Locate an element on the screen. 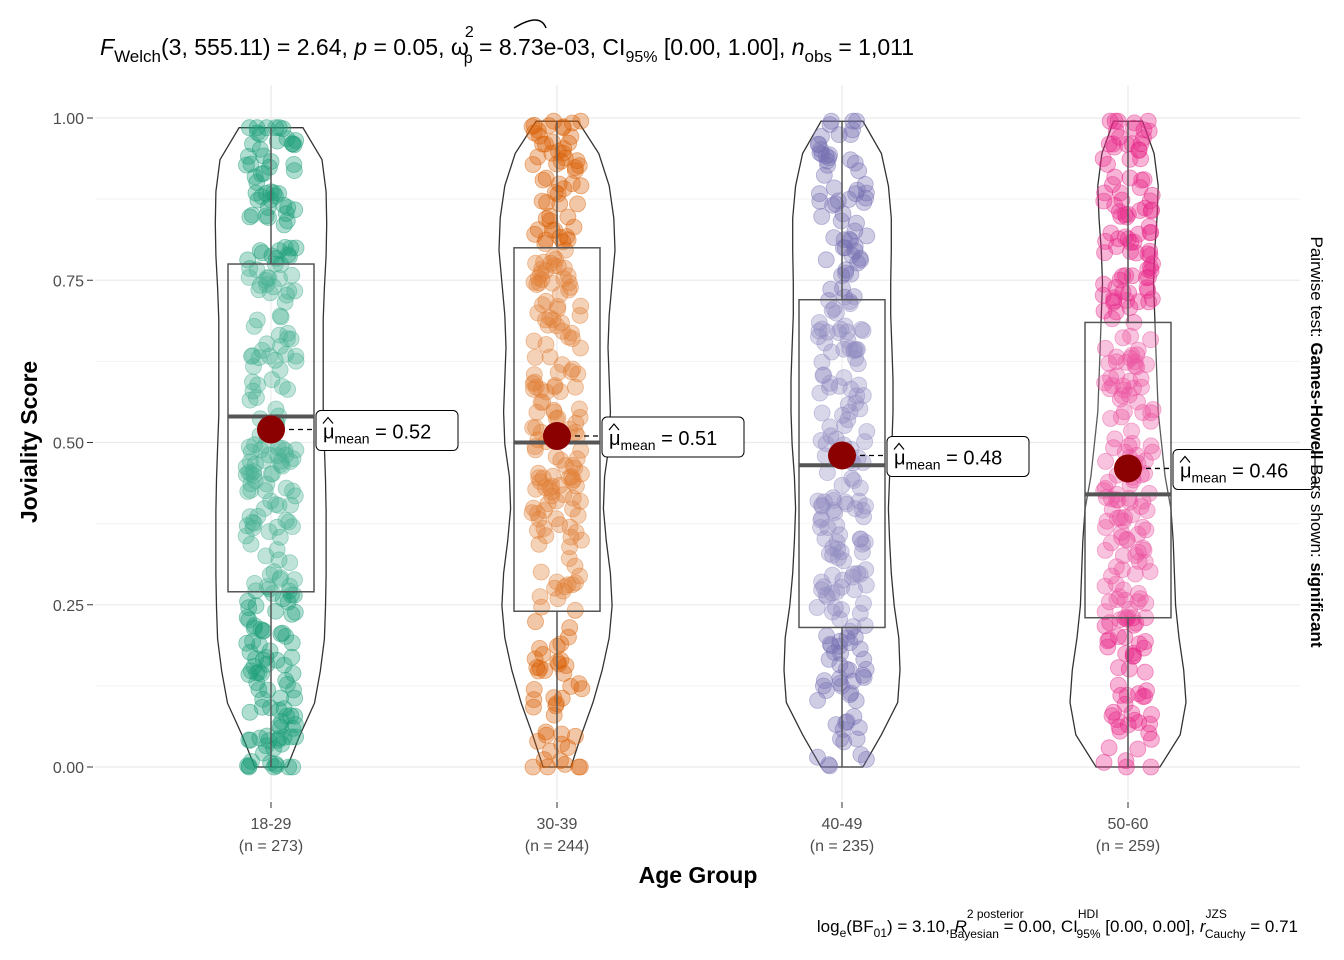  mean-label: μmean = 0.51 is located at coordinates (673, 437).